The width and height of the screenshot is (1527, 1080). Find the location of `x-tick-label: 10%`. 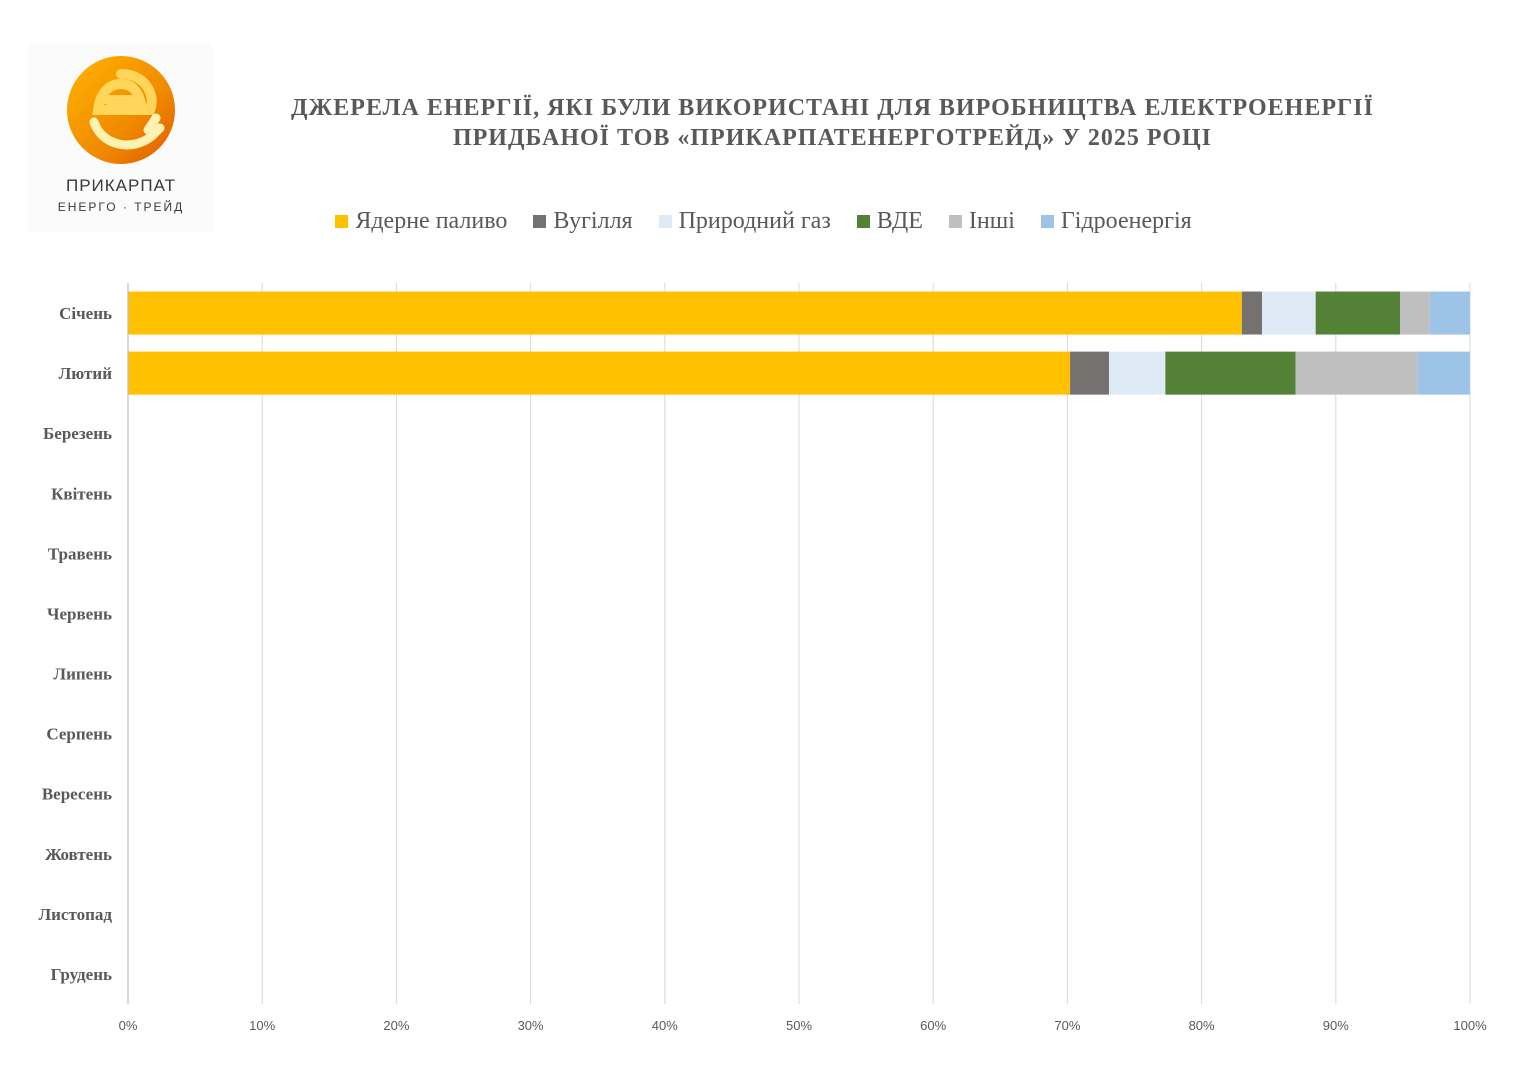

x-tick-label: 10% is located at coordinates (262, 1025).